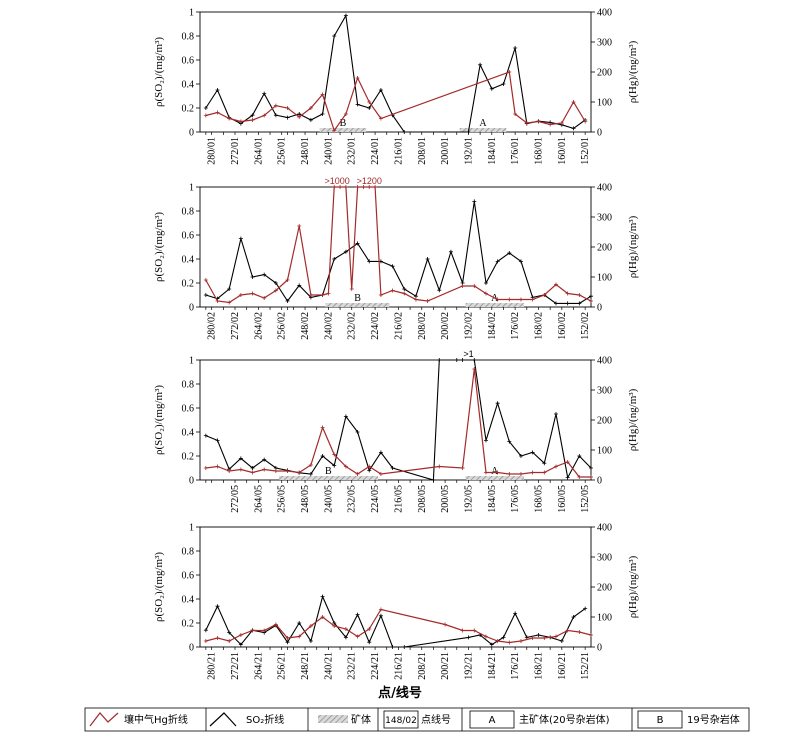  I want to click on right-tick-label: 200, so click(604, 73).